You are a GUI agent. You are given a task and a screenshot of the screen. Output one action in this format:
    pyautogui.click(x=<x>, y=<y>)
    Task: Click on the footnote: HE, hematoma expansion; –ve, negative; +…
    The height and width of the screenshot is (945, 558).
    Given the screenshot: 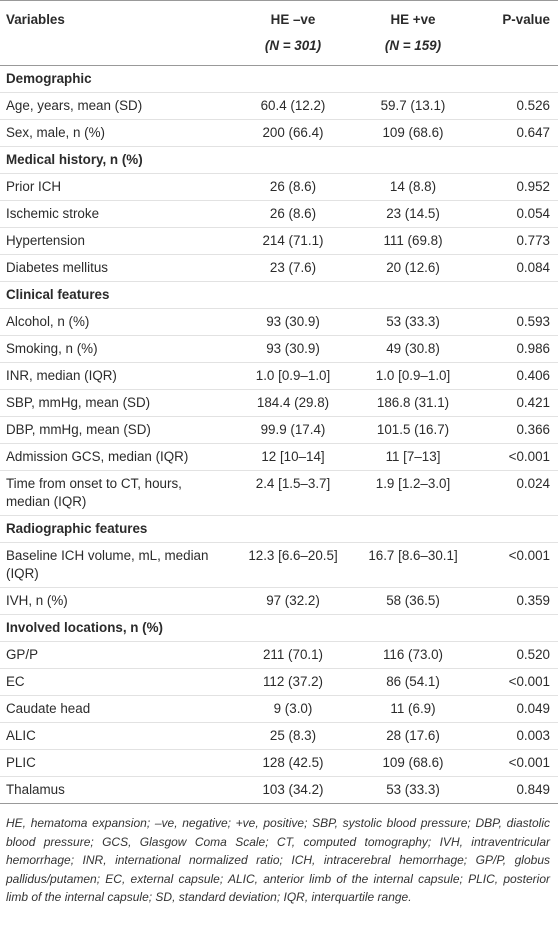 What is the action you would take?
    pyautogui.click(x=278, y=860)
    